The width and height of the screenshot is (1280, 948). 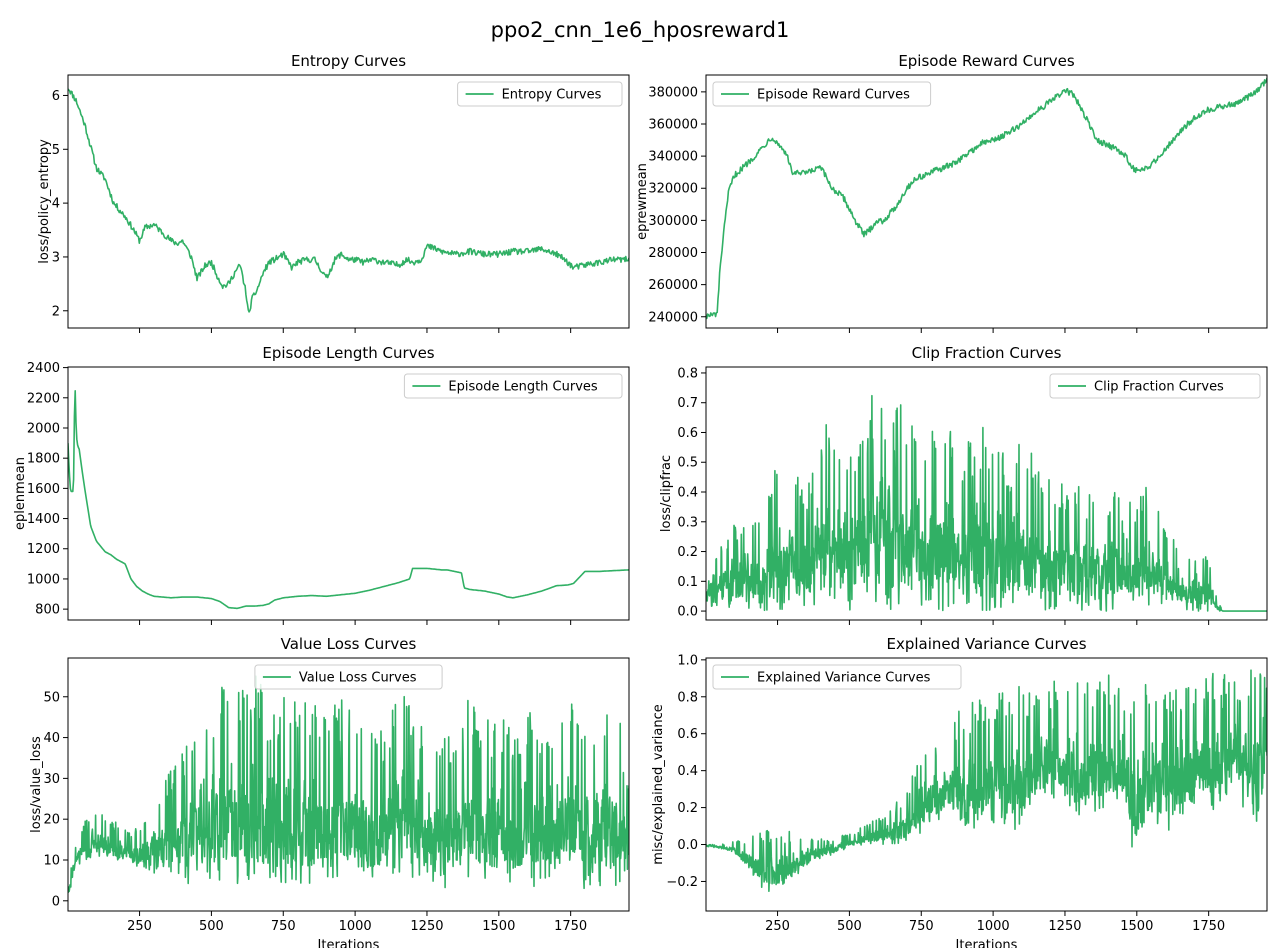 What do you see at coordinates (139, 926) in the screenshot?
I see `x-tick-label: 250` at bounding box center [139, 926].